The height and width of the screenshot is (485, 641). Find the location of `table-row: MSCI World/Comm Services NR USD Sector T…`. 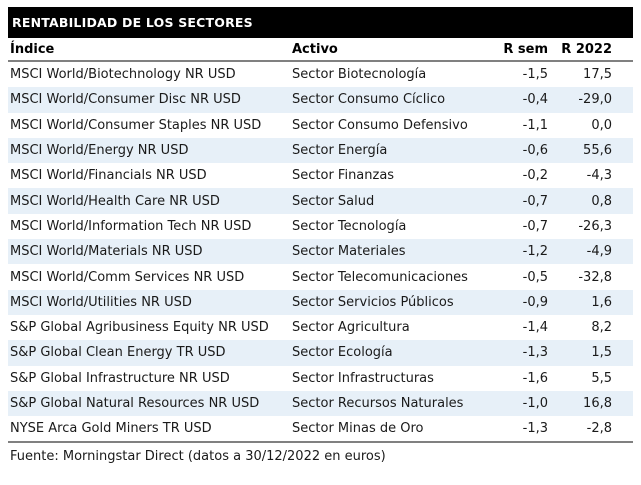

table-row: MSCI World/Comm Services NR USD Sector T… is located at coordinates (320, 276).